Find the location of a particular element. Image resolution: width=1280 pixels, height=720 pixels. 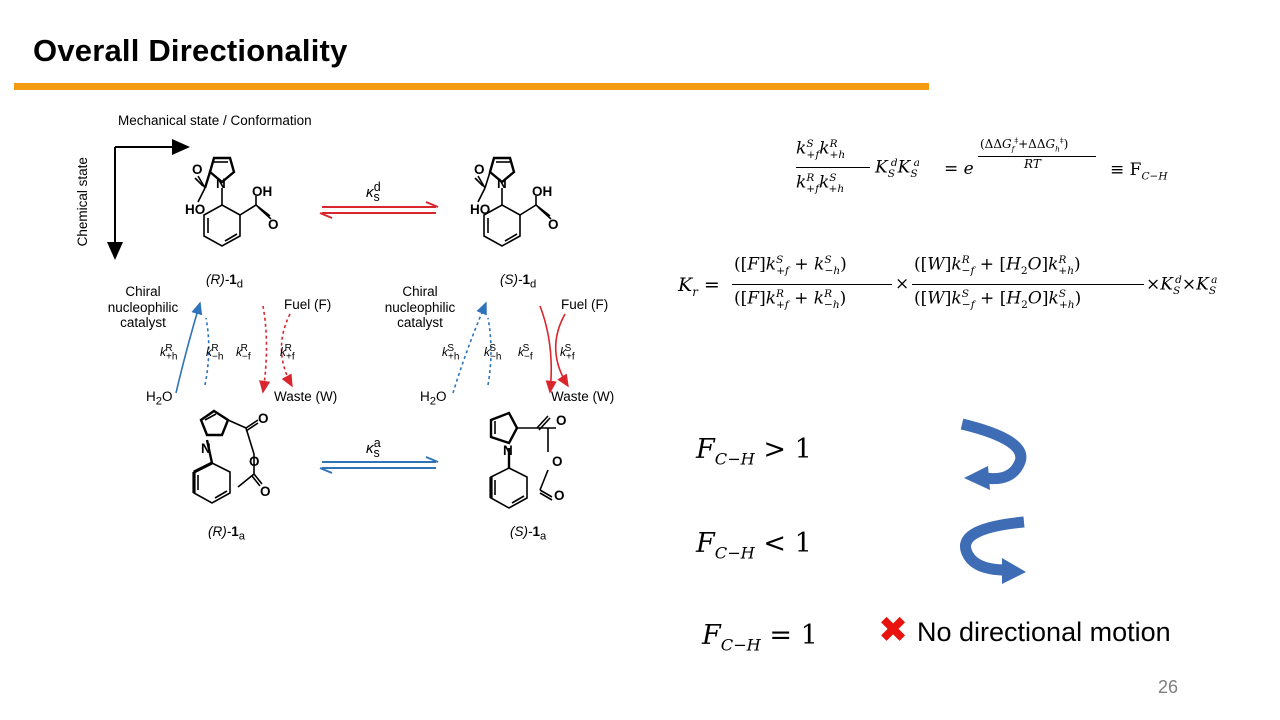

compound-label-r-1d: (R)-1d is located at coordinates (225, 281).